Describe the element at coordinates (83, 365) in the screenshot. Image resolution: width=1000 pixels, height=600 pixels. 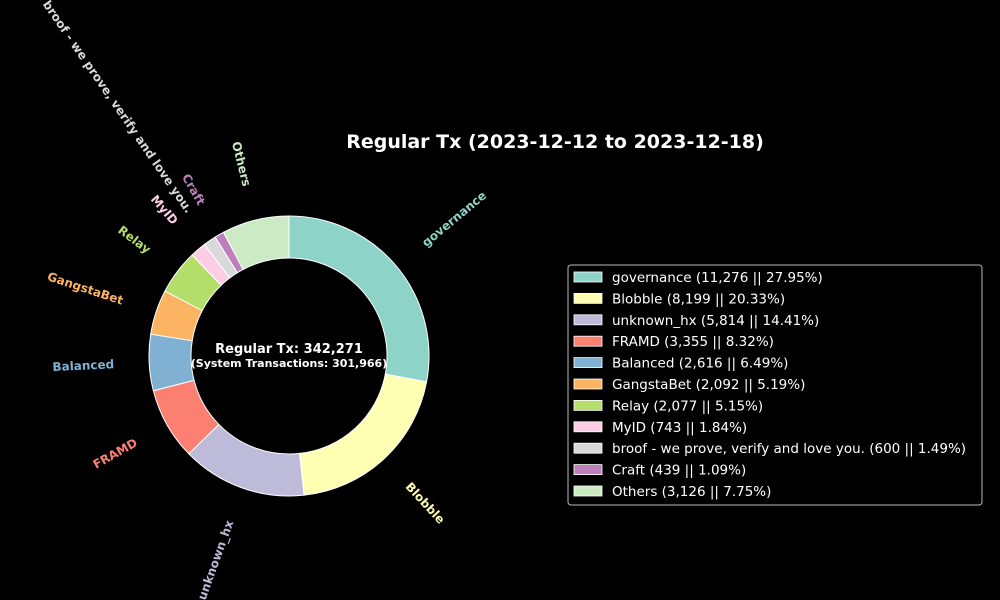
I see `slice-label-balanced: Balanced` at that location.